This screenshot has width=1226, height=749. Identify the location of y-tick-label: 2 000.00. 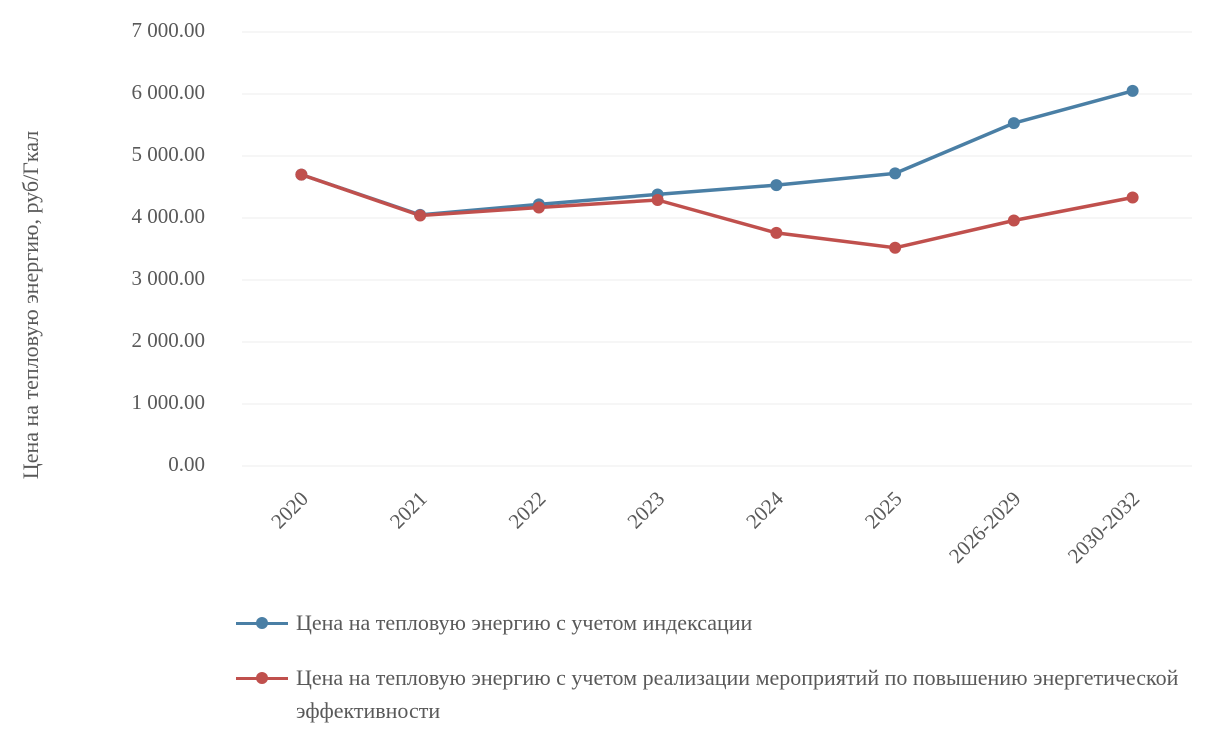
(169, 340).